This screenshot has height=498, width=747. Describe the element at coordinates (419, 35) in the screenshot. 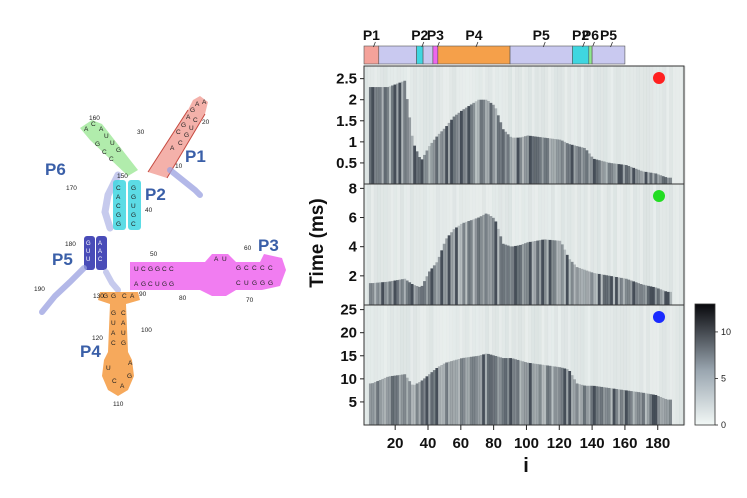

I see `domain-bar-label: P2` at that location.